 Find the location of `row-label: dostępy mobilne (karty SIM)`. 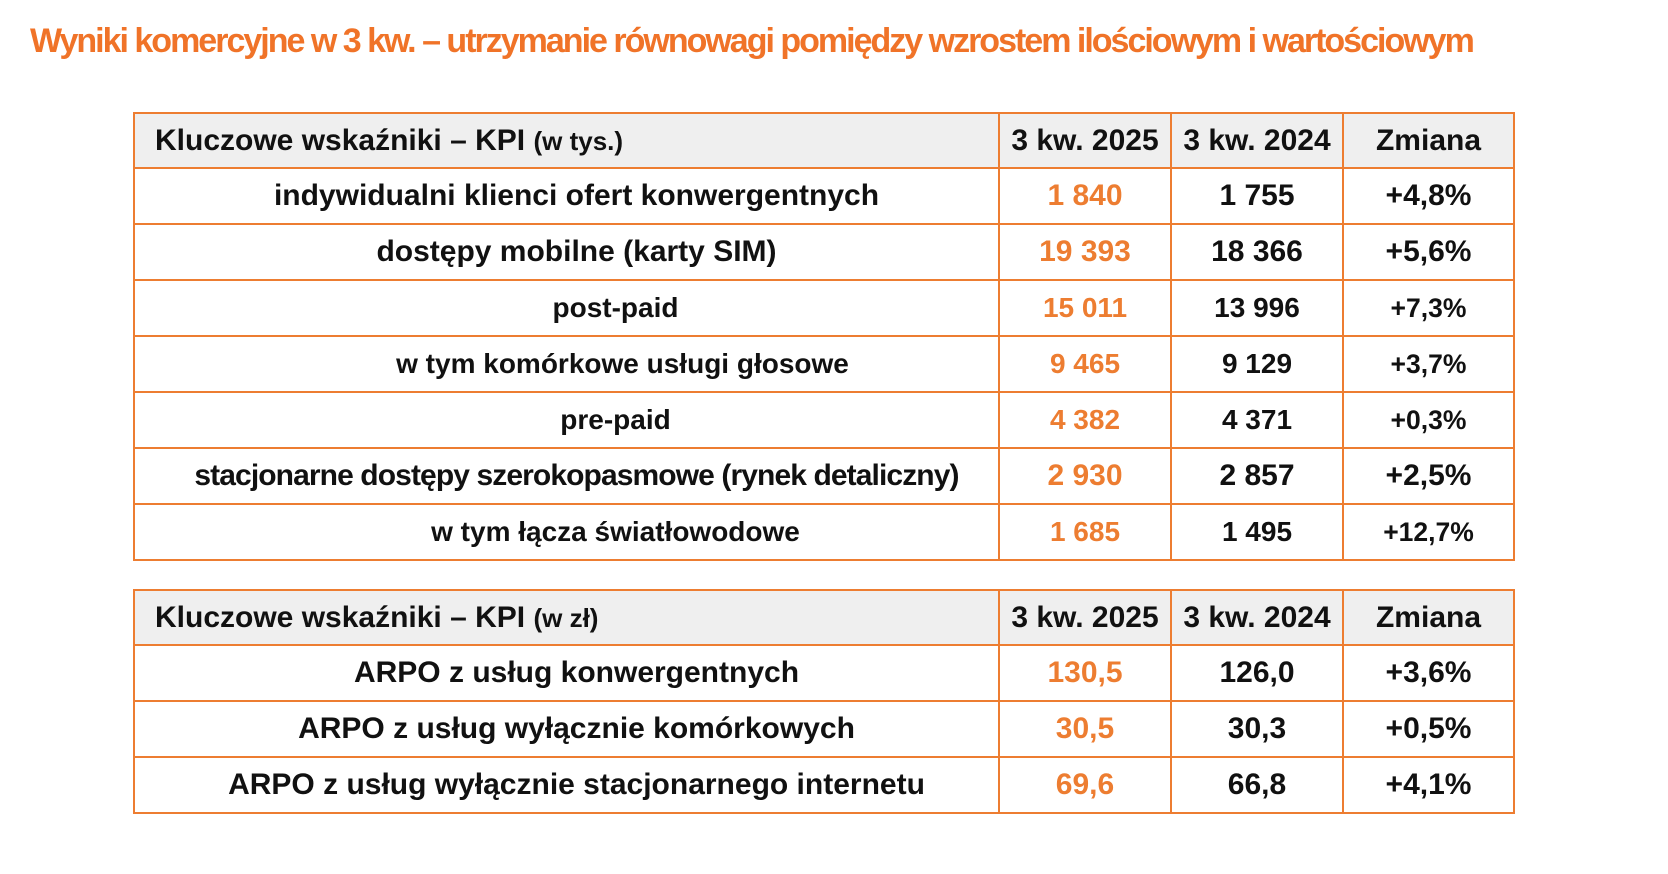

row-label: dostępy mobilne (karty SIM) is located at coordinates (566, 252).